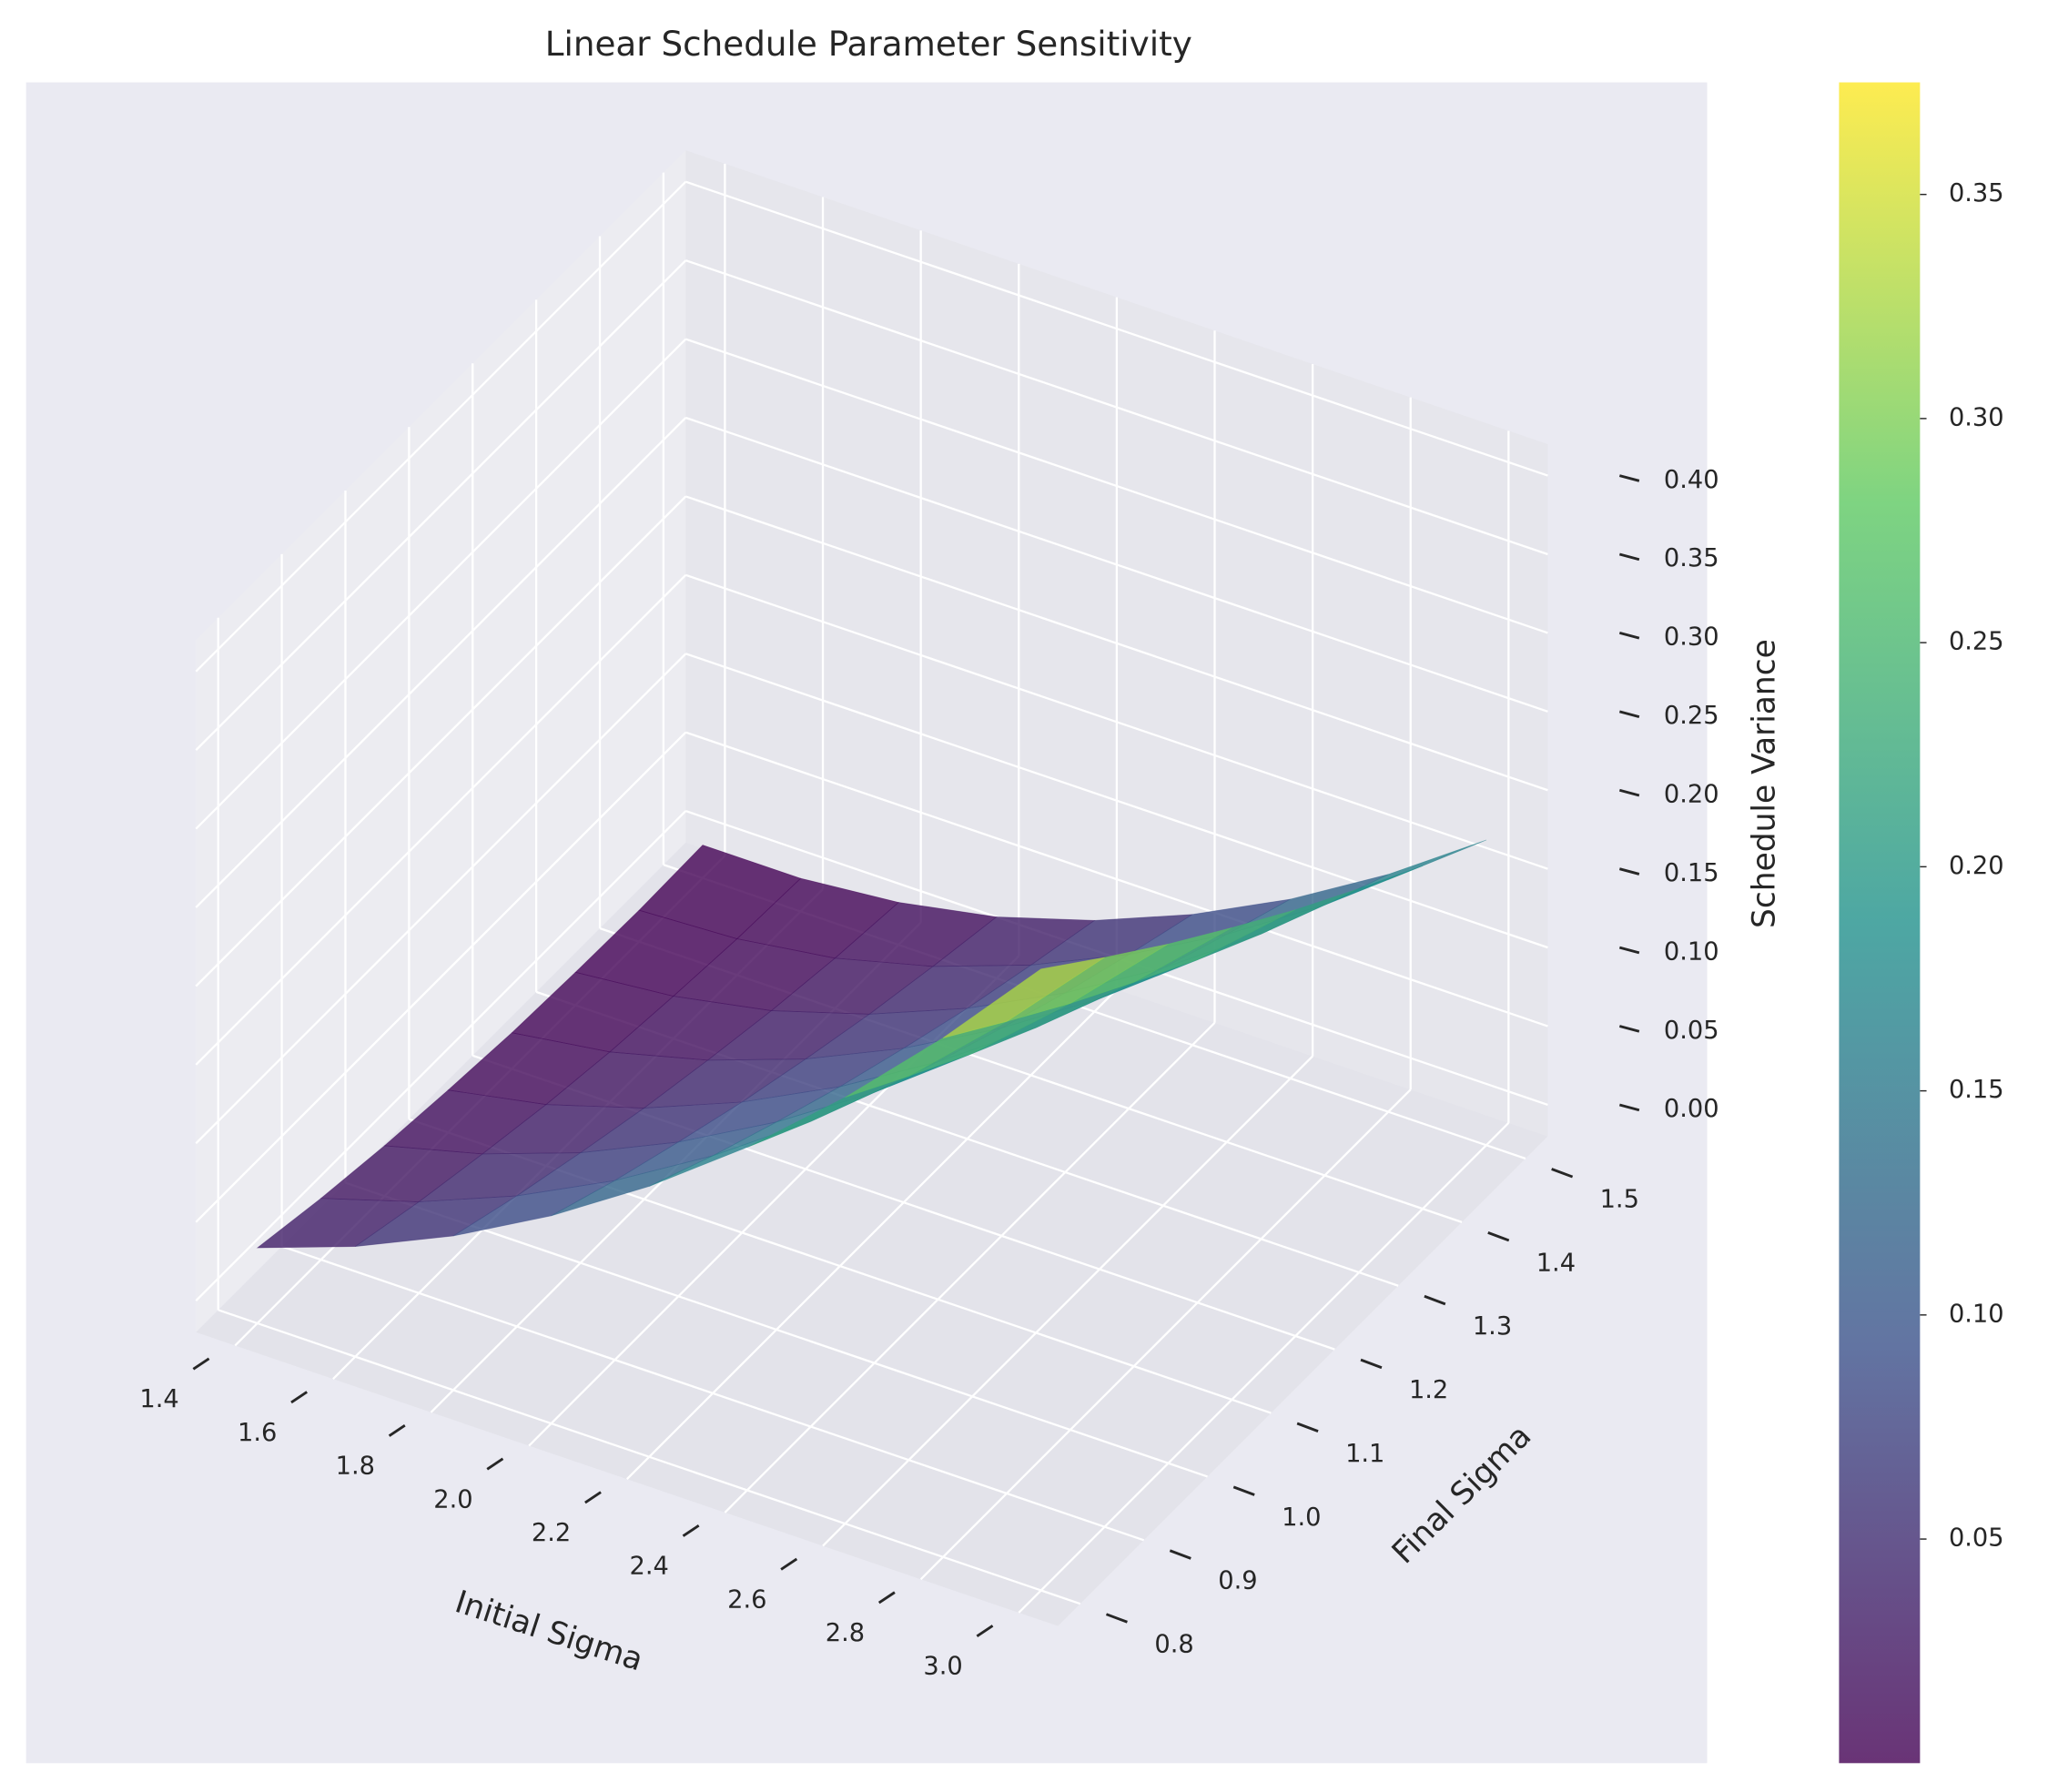  Describe the element at coordinates (452, 1499) in the screenshot. I see `x-tick-label: 2.0` at that location.